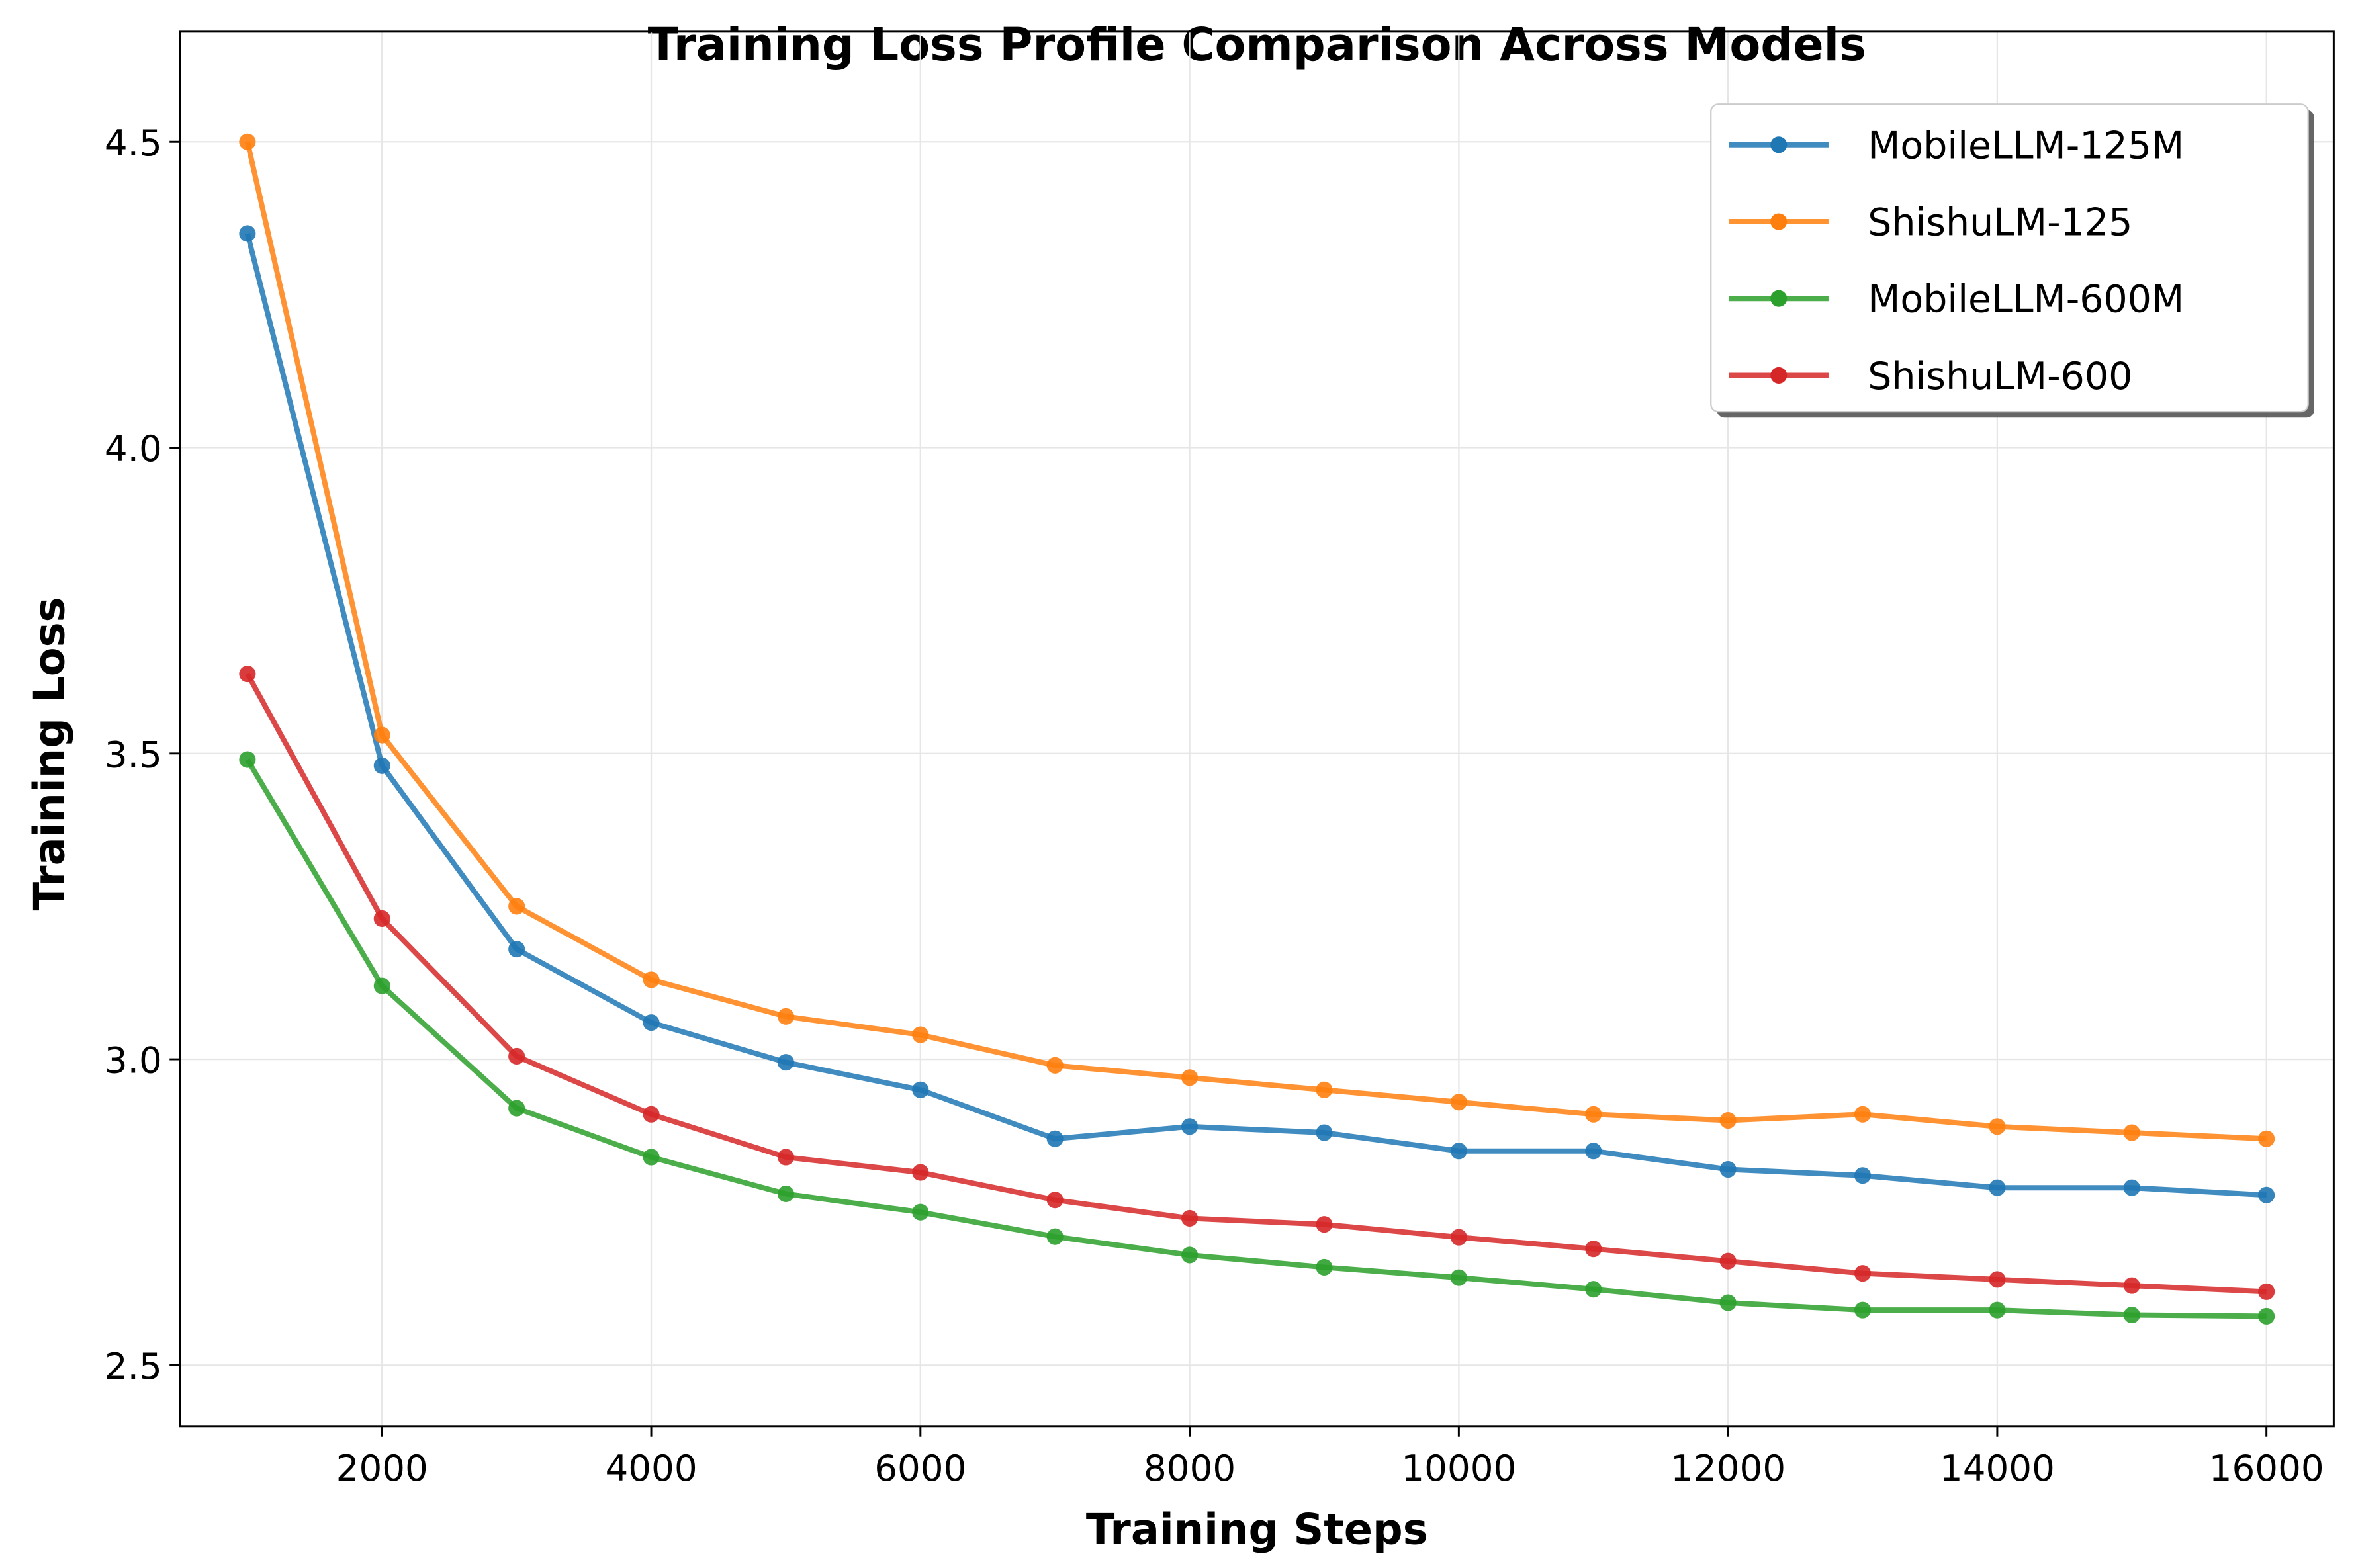 The height and width of the screenshot is (1568, 2354). What do you see at coordinates (1190, 1468) in the screenshot?
I see `x-tick-label: 8000` at bounding box center [1190, 1468].